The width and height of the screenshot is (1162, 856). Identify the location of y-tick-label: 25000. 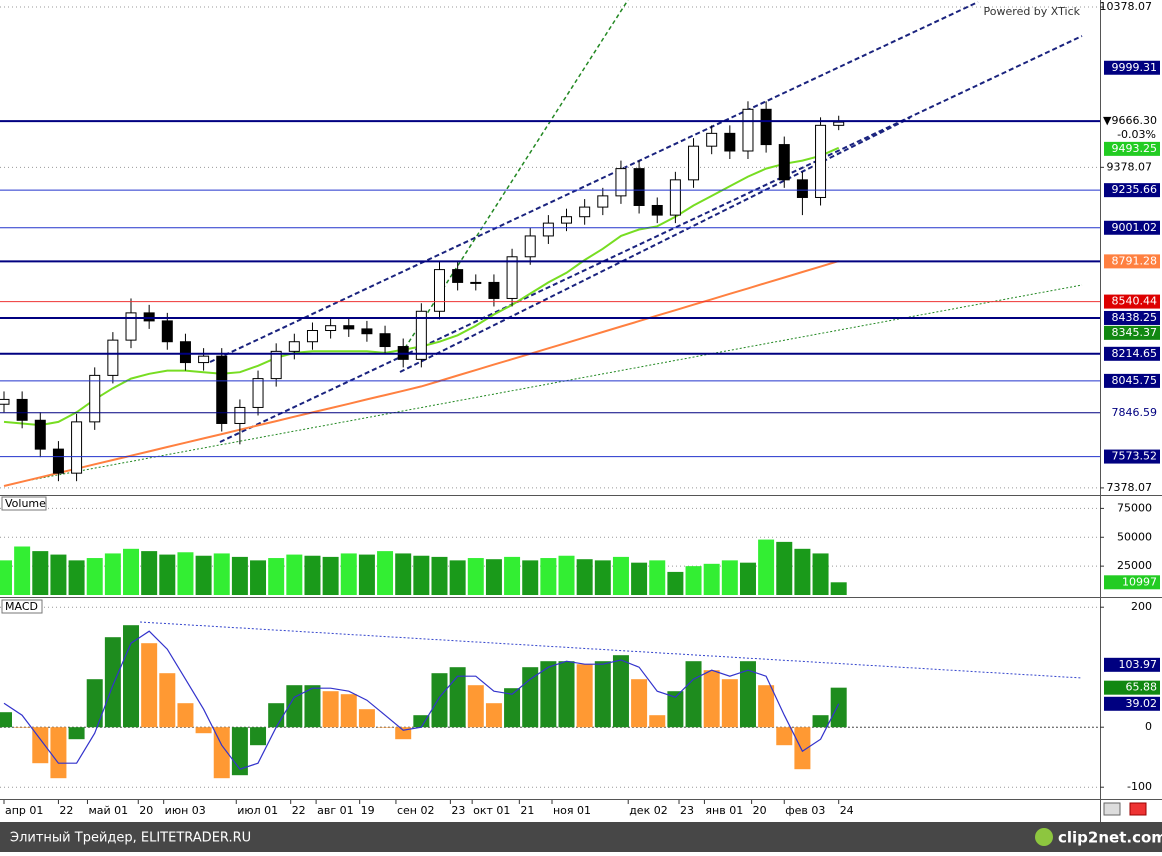
(1134, 565).